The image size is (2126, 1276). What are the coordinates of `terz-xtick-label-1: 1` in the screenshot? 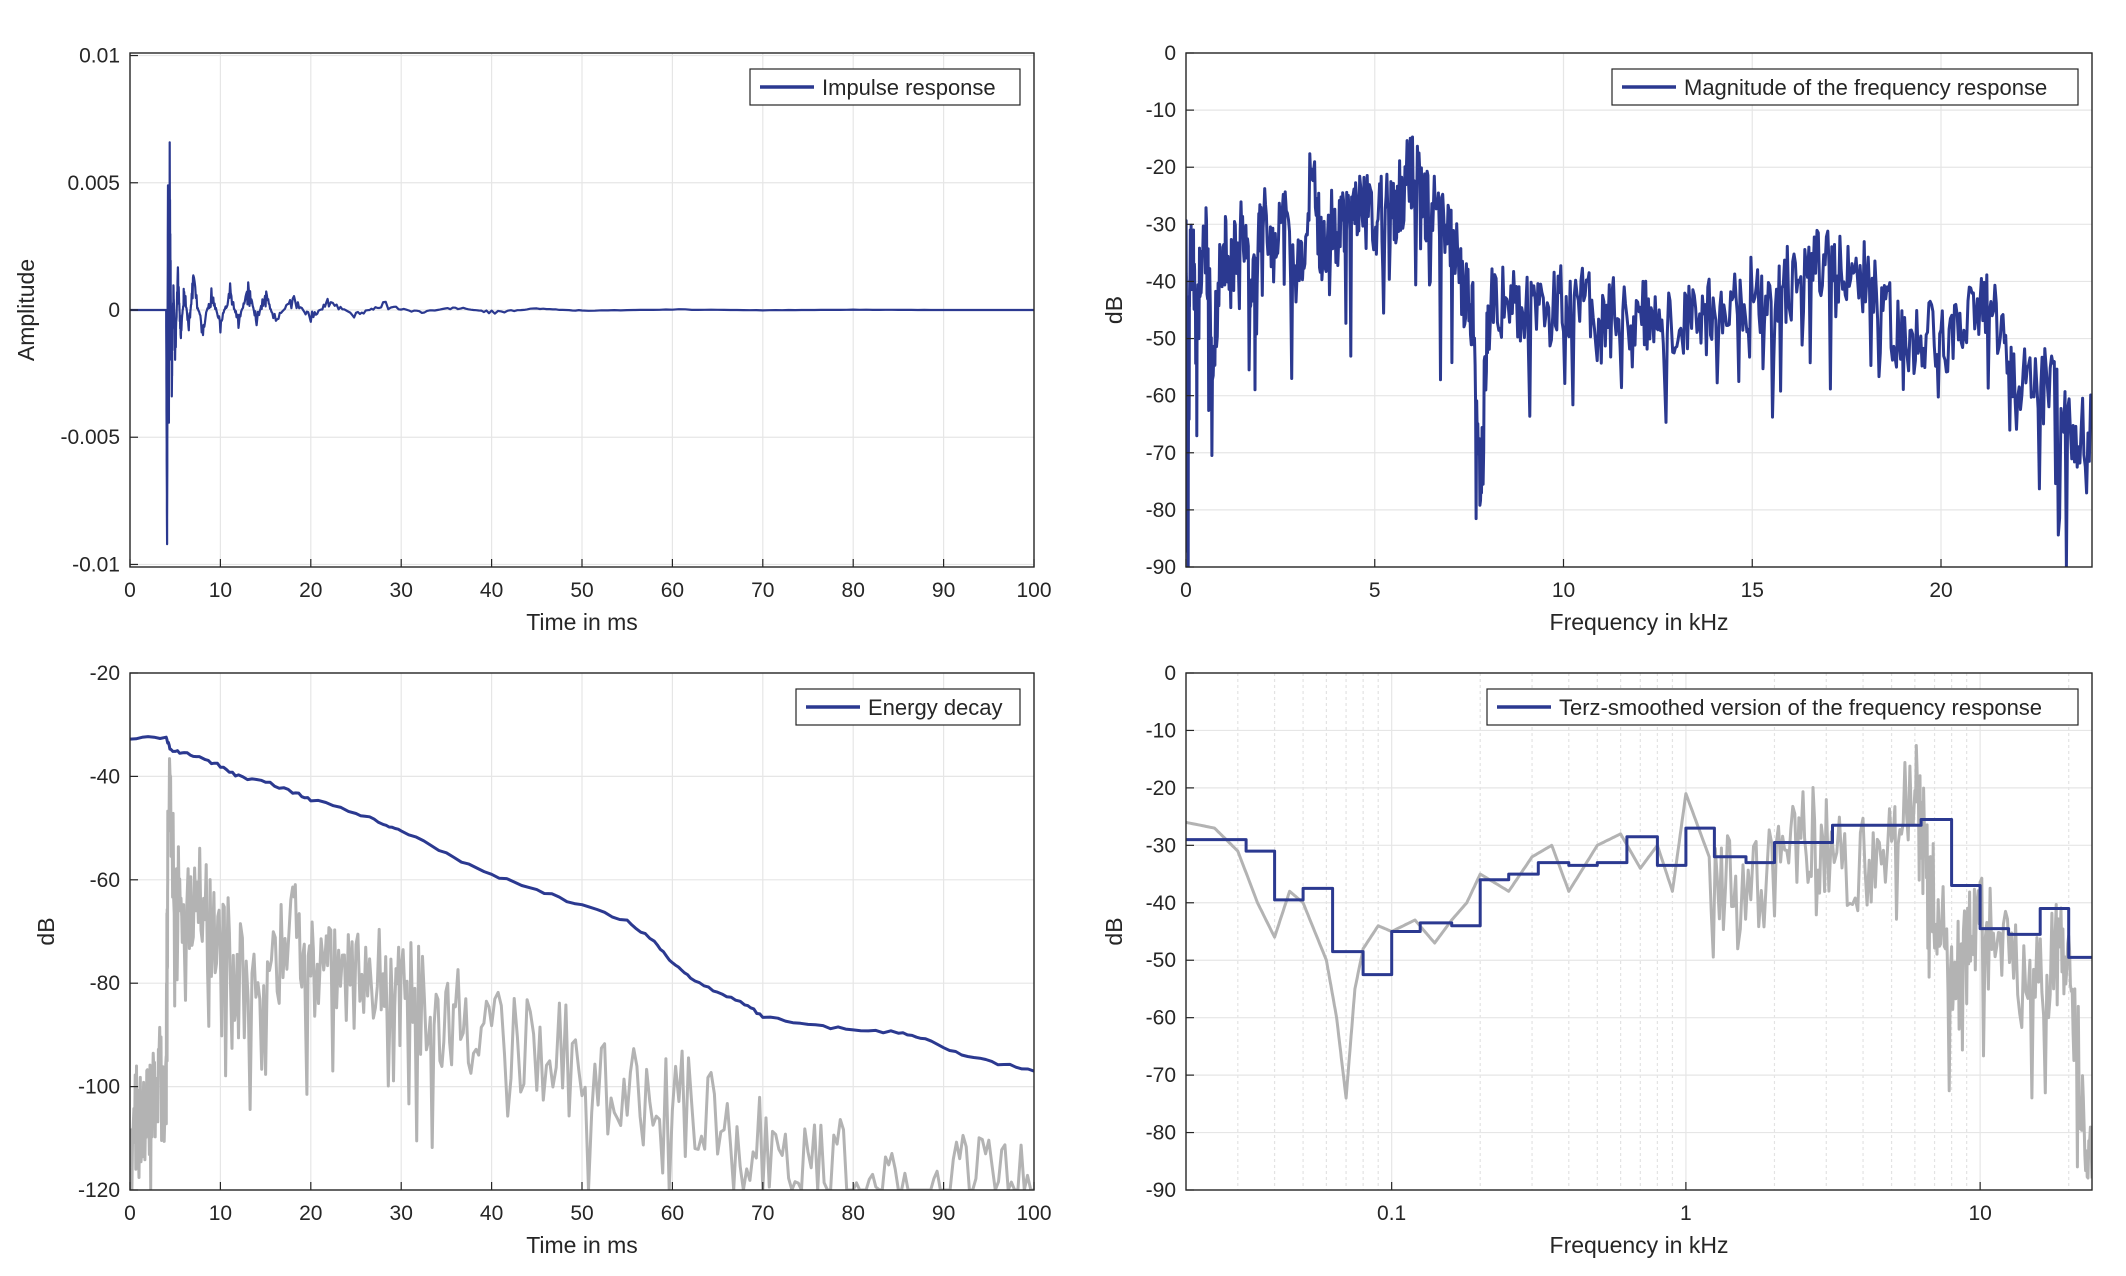 It's located at (1686, 1213).